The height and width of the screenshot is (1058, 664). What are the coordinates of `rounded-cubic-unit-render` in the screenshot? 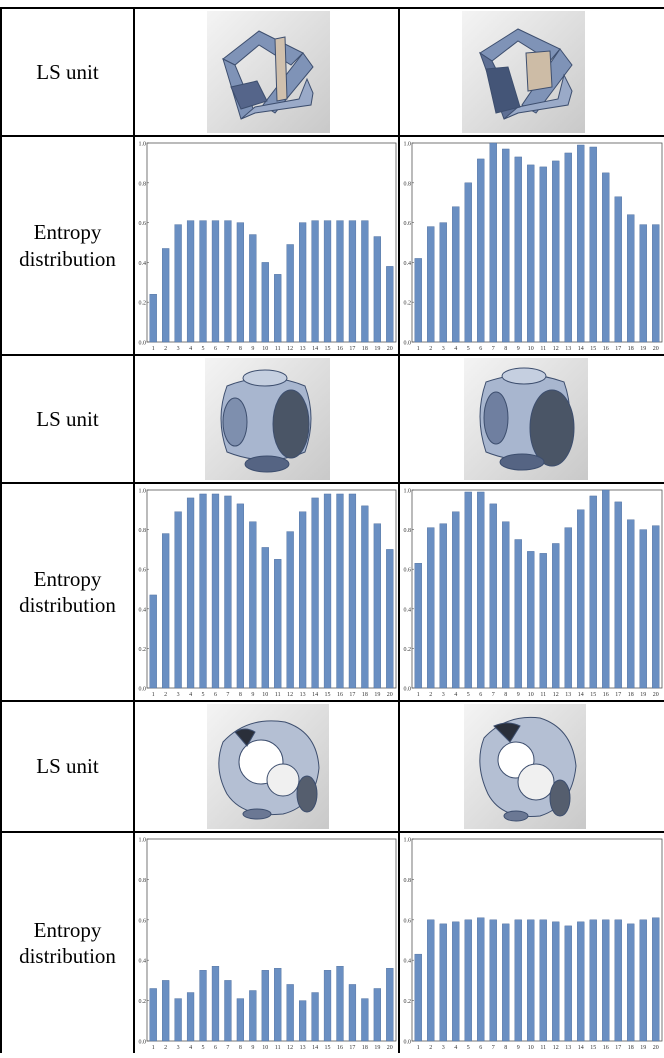 It's located at (267, 419).